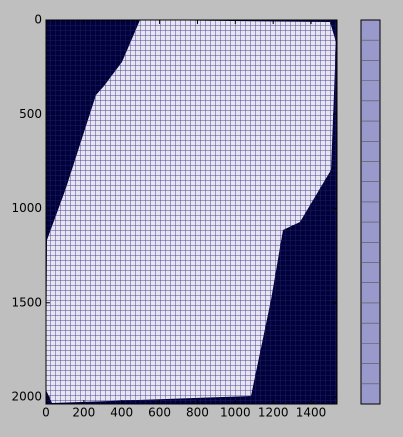 The width and height of the screenshot is (403, 437). I want to click on y-tick-label: 0, so click(38, 20).